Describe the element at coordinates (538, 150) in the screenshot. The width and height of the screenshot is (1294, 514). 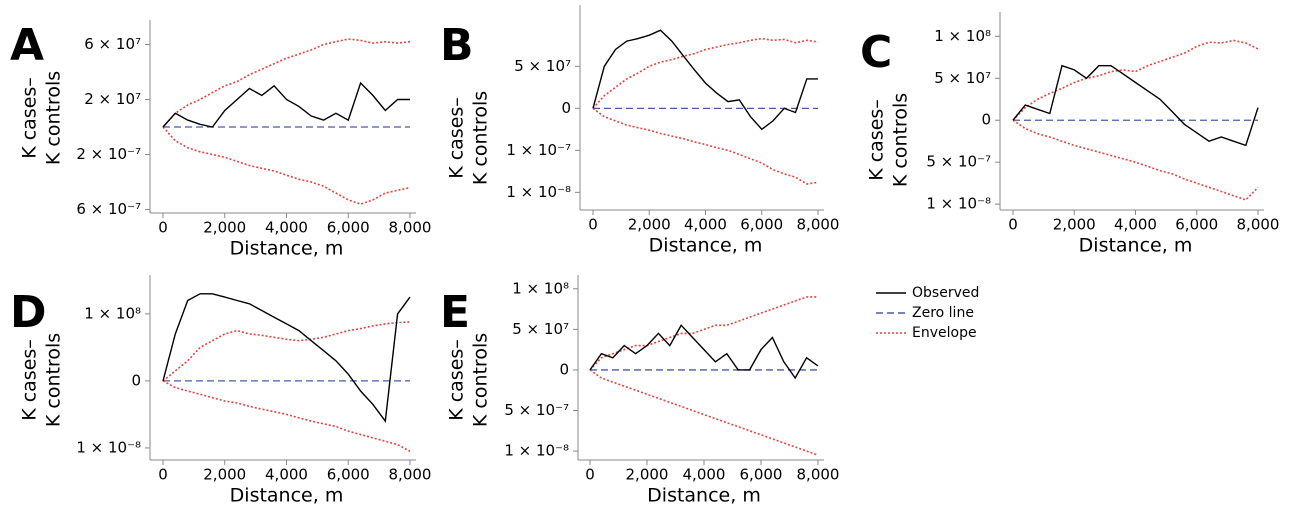
I see `y-tick-label: 1 × 10⁻⁷` at that location.